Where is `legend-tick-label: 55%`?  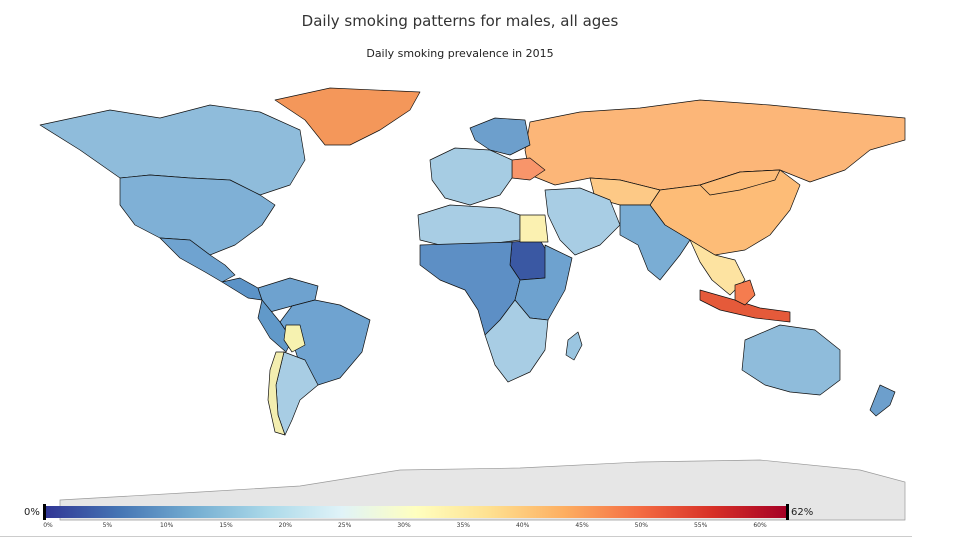 legend-tick-label: 55% is located at coordinates (701, 525).